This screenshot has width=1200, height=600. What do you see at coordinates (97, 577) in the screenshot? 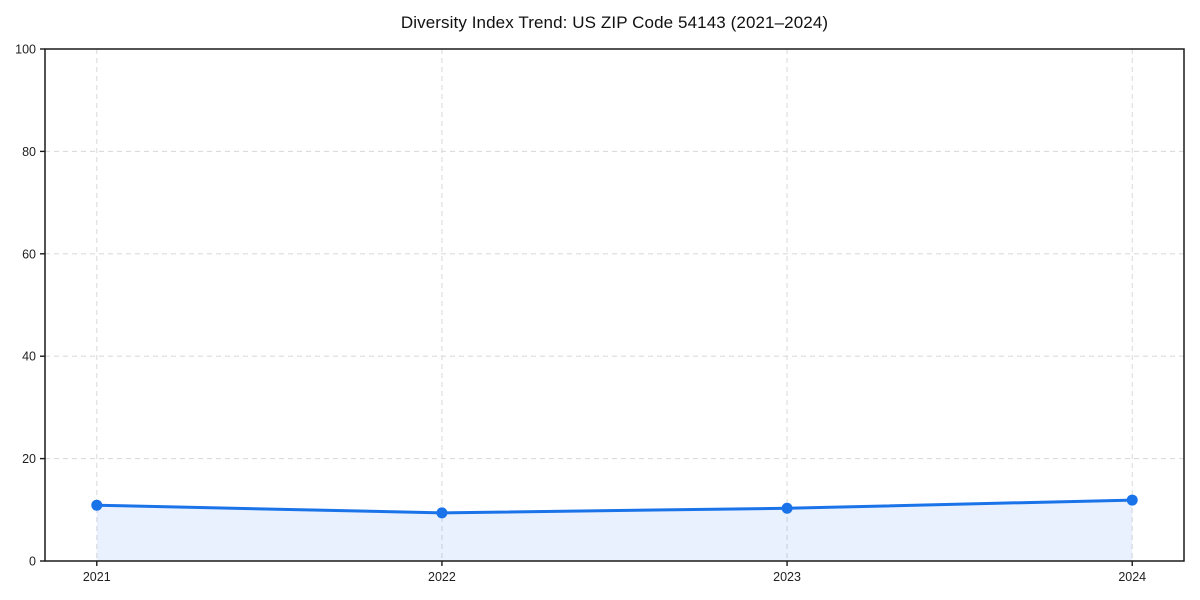
I see `x-tick-label: 2021` at bounding box center [97, 577].